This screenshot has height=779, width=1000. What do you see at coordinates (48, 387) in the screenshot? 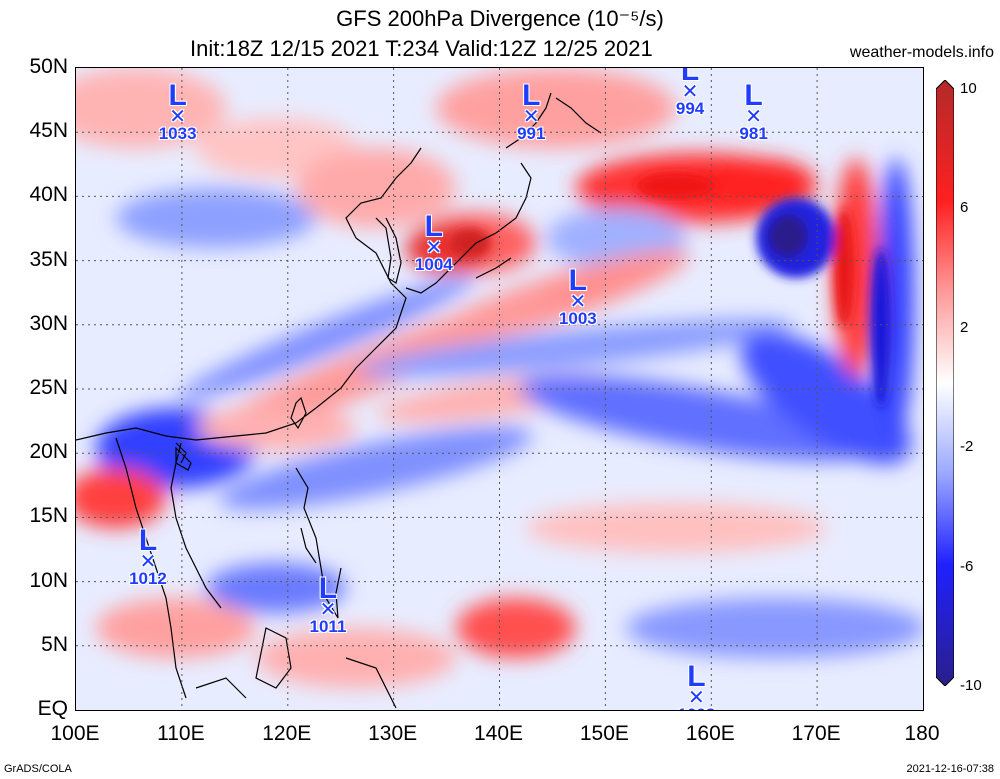
I see `lat-tick-label: 25N` at bounding box center [48, 387].